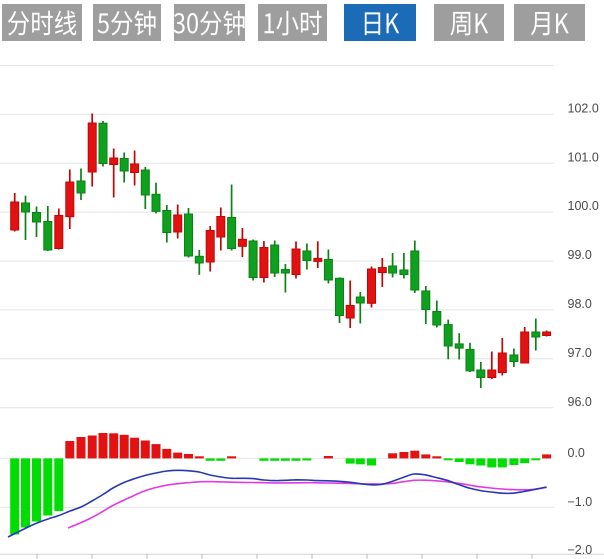 Image resolution: width=604 pixels, height=559 pixels. Describe the element at coordinates (583, 157) in the screenshot. I see `svg-text: 101.0` at that location.